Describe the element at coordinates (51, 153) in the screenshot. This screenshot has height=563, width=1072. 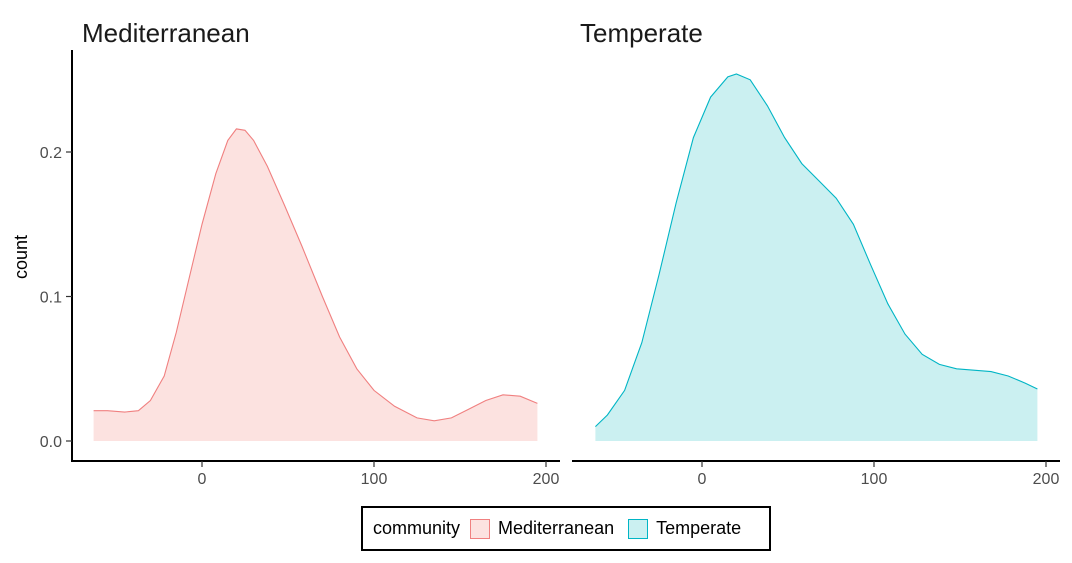
I see `y-tick-label: 0.2` at that location.